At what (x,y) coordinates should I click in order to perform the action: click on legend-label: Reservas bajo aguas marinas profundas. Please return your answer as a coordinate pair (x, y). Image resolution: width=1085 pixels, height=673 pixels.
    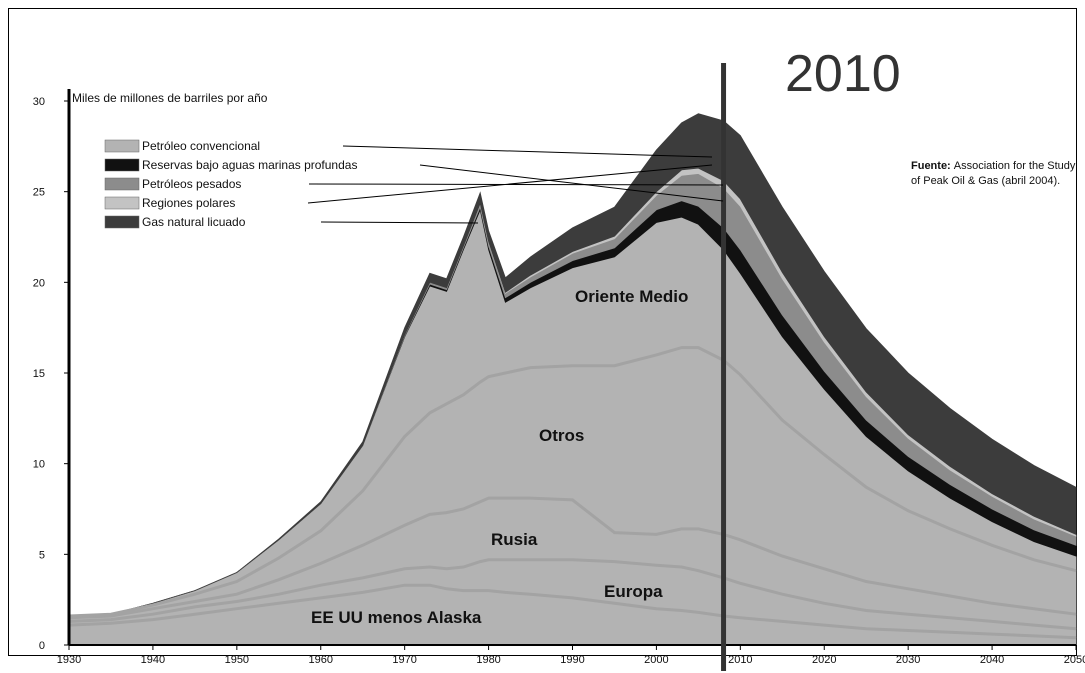
    Looking at the image, I should click on (249, 165).